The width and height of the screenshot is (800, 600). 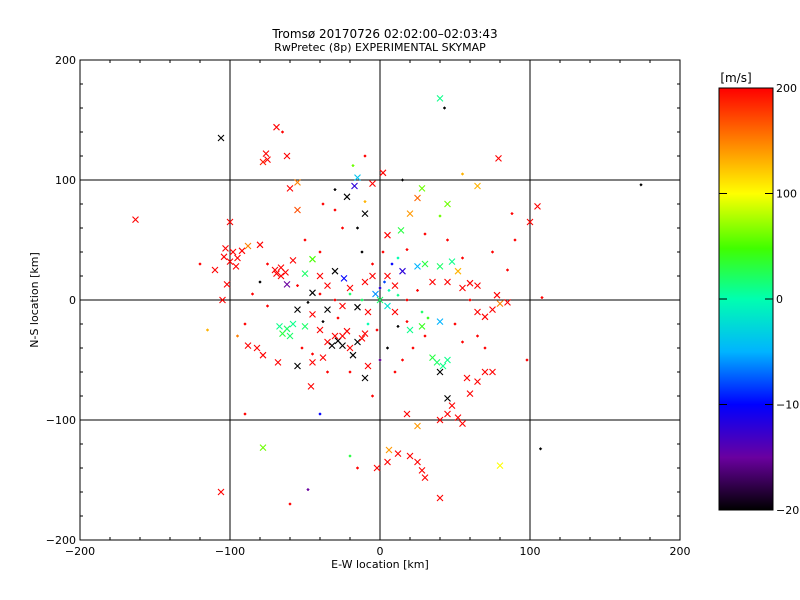 What do you see at coordinates (65, 180) in the screenshot?
I see `y-tick-label: 100` at bounding box center [65, 180].